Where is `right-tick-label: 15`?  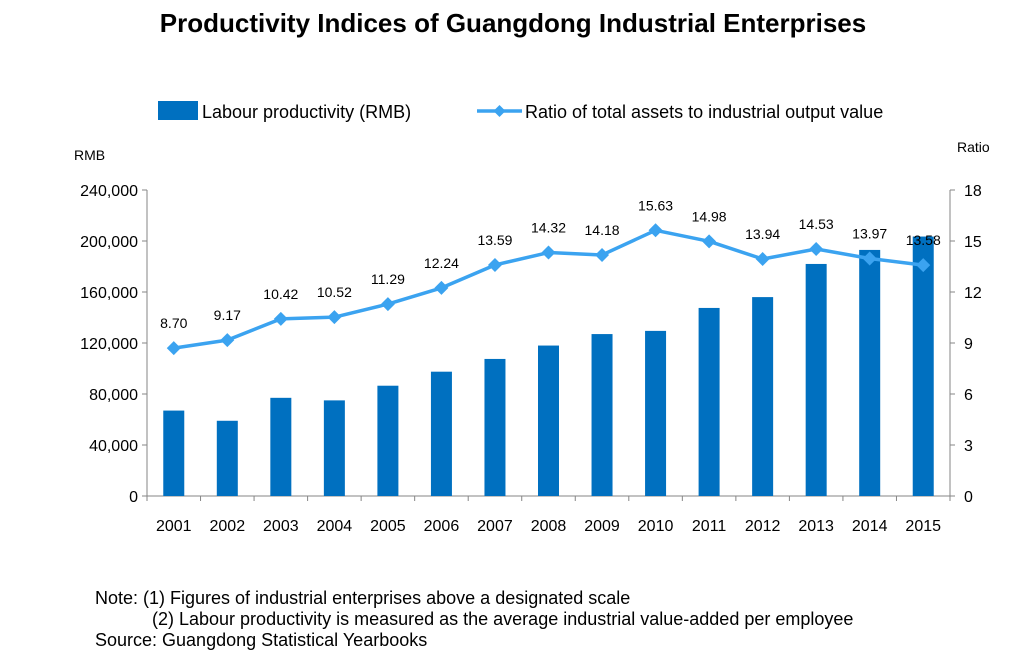
right-tick-label: 15 is located at coordinates (973, 242).